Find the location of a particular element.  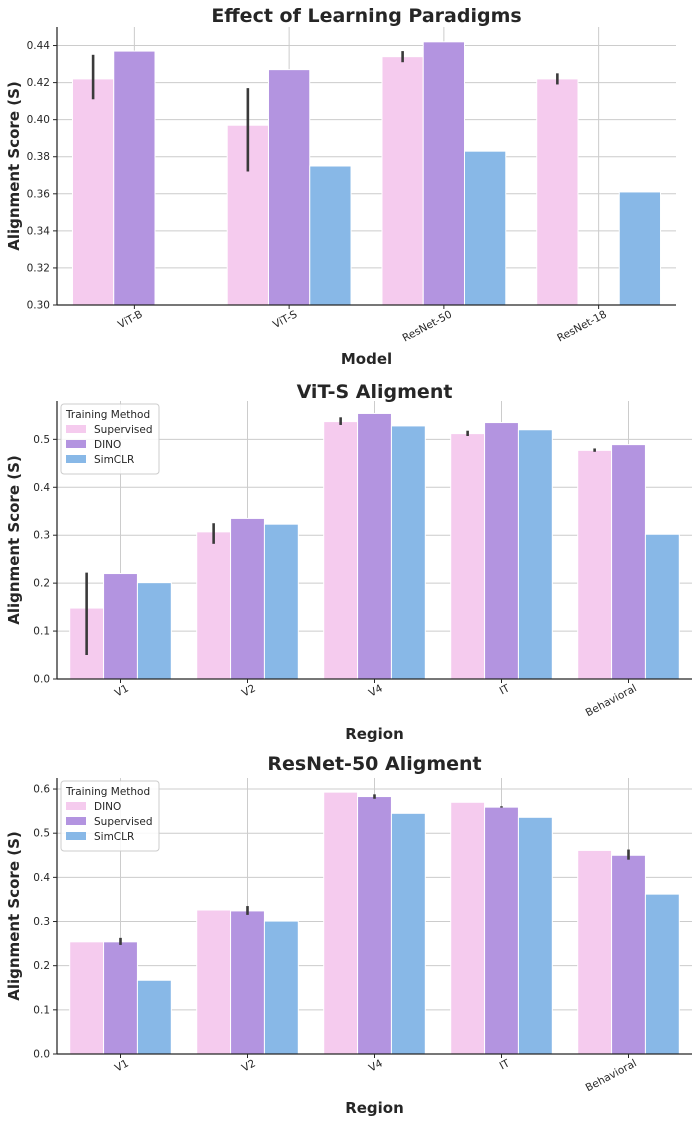

legend: Training Method Supervised DINO SimCLR is located at coordinates (110, 439).